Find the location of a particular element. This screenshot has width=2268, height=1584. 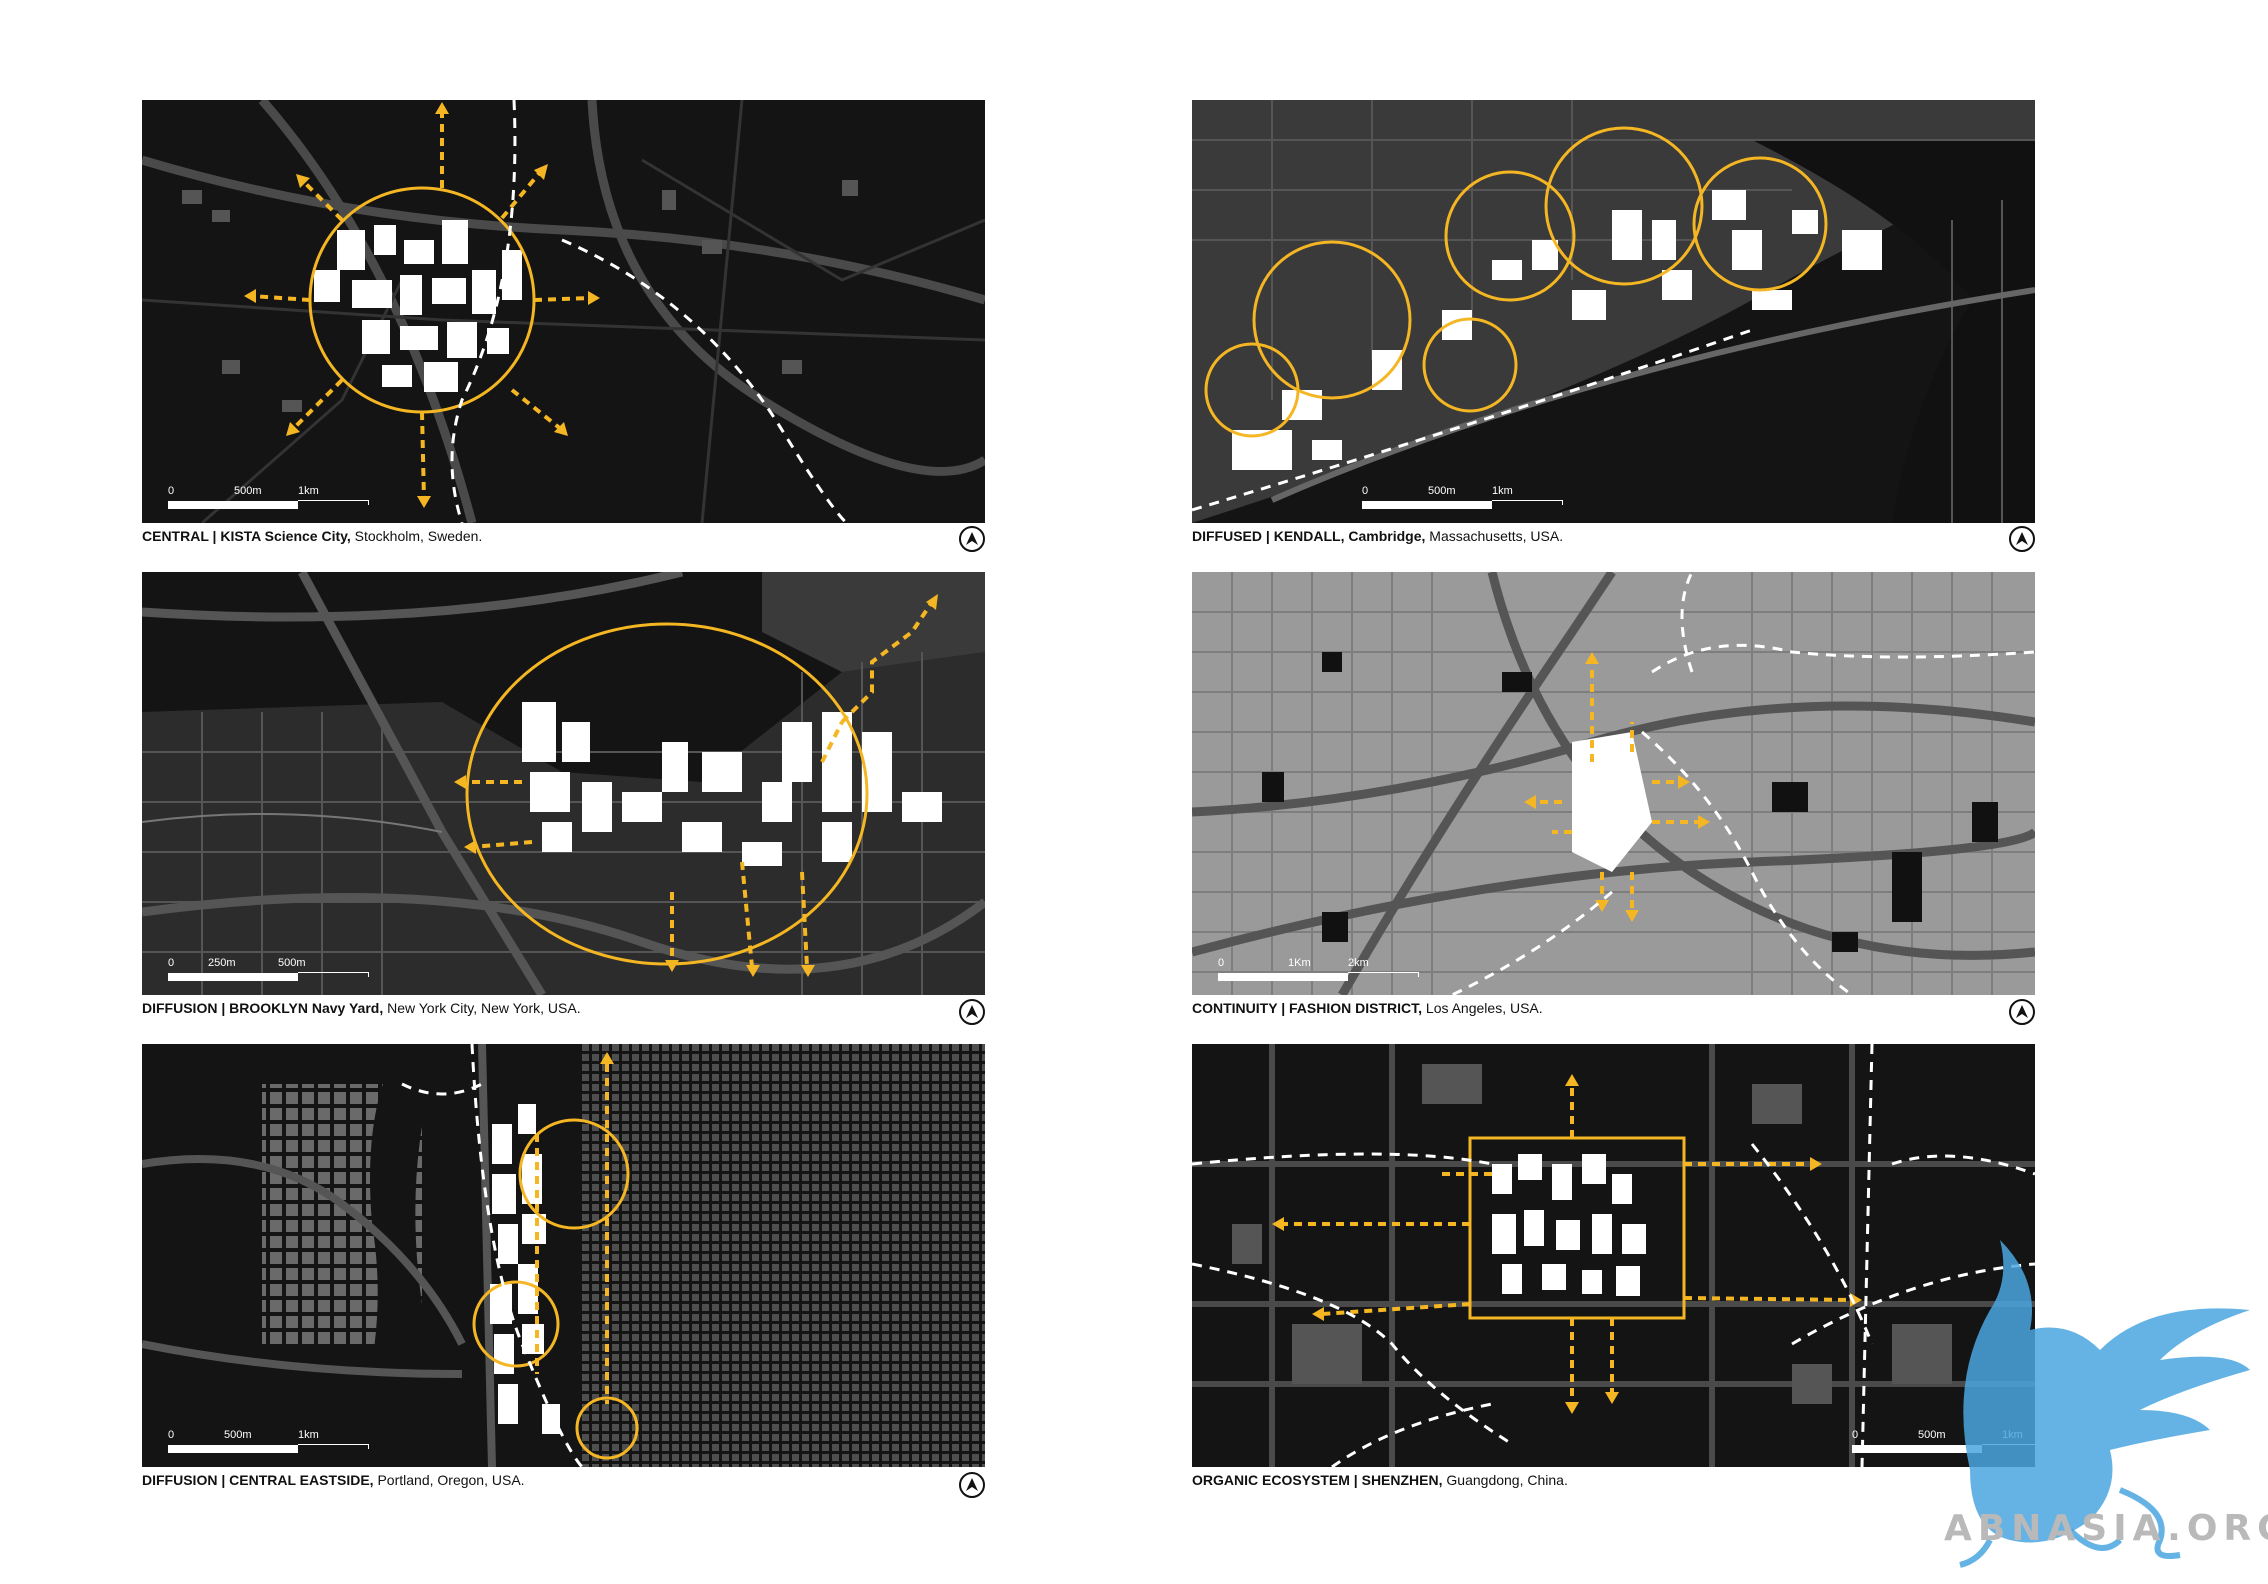

map-kista-drawing is located at coordinates (563, 311).